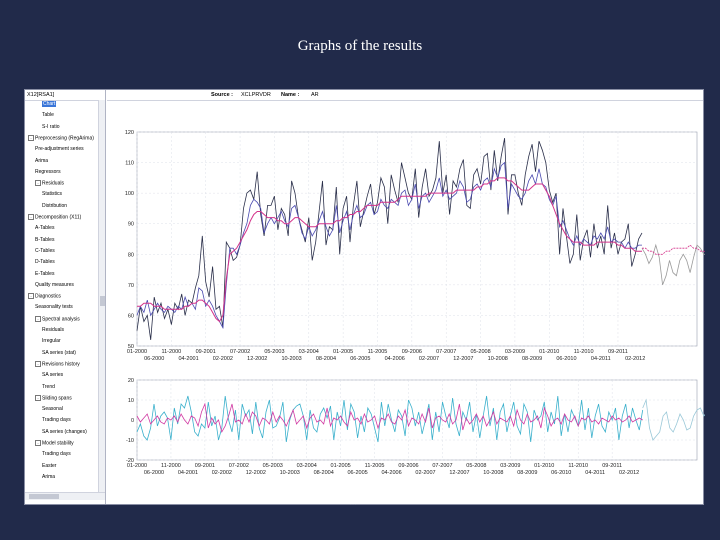  What do you see at coordinates (188, 359) in the screenshot?
I see `x-tick-label: 04-2001` at bounding box center [188, 359].